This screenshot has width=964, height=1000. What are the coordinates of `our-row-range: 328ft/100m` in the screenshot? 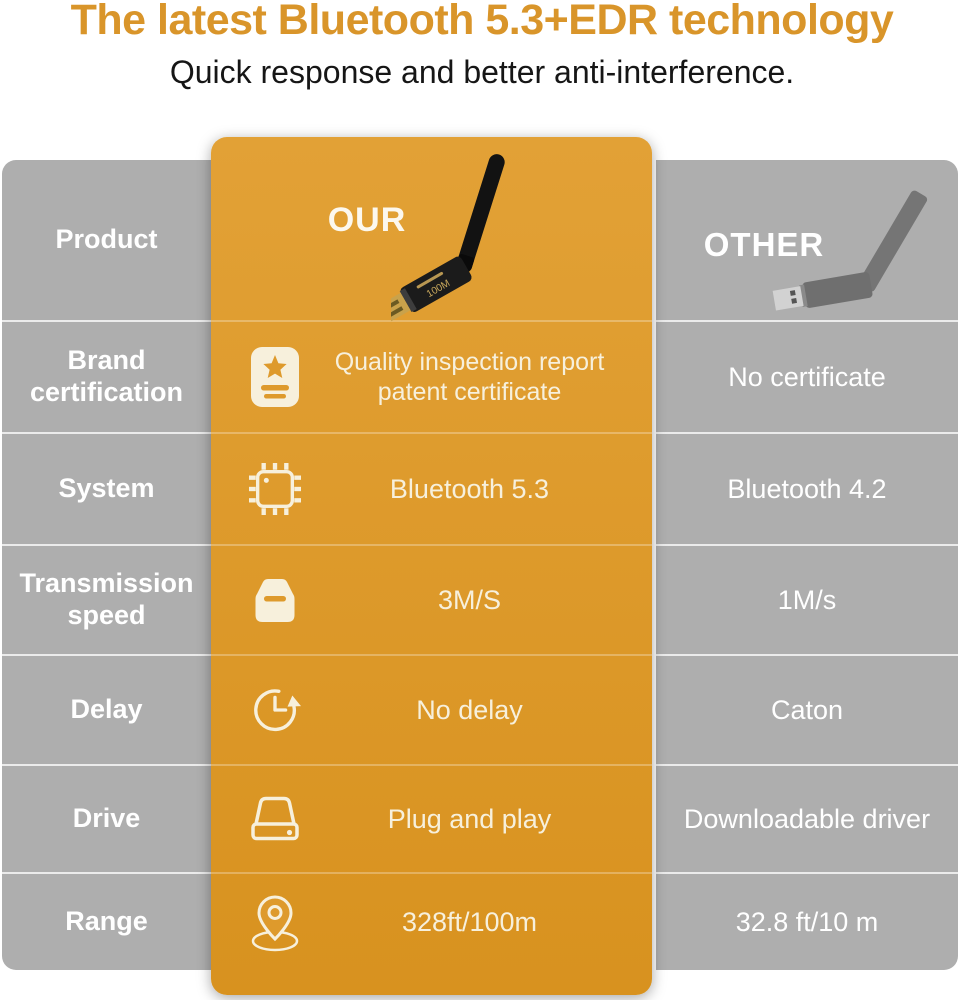 It's located at (431, 921).